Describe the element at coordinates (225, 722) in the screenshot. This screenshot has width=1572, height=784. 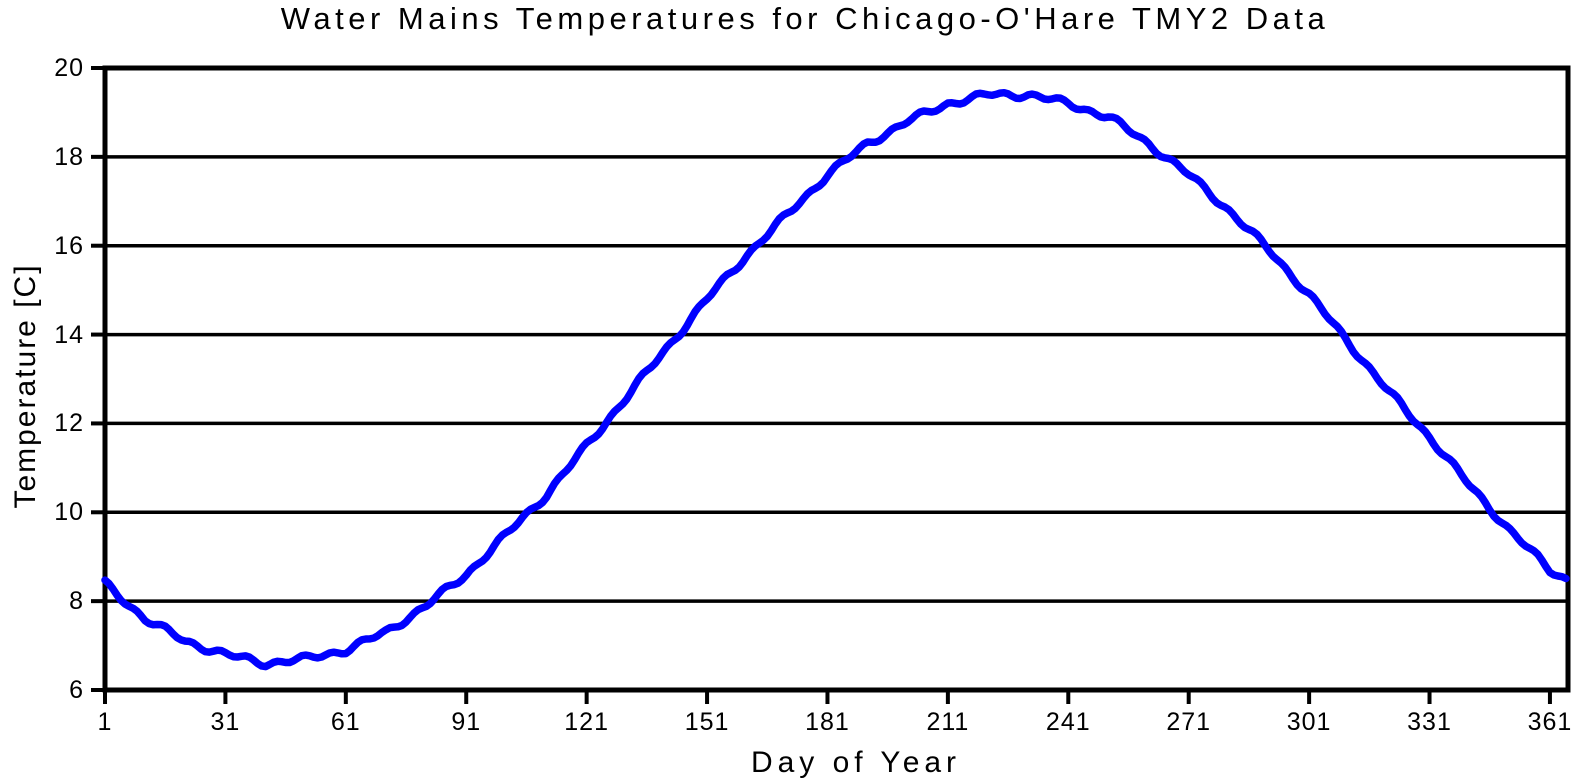
I see `x-tick-label: 31` at that location.